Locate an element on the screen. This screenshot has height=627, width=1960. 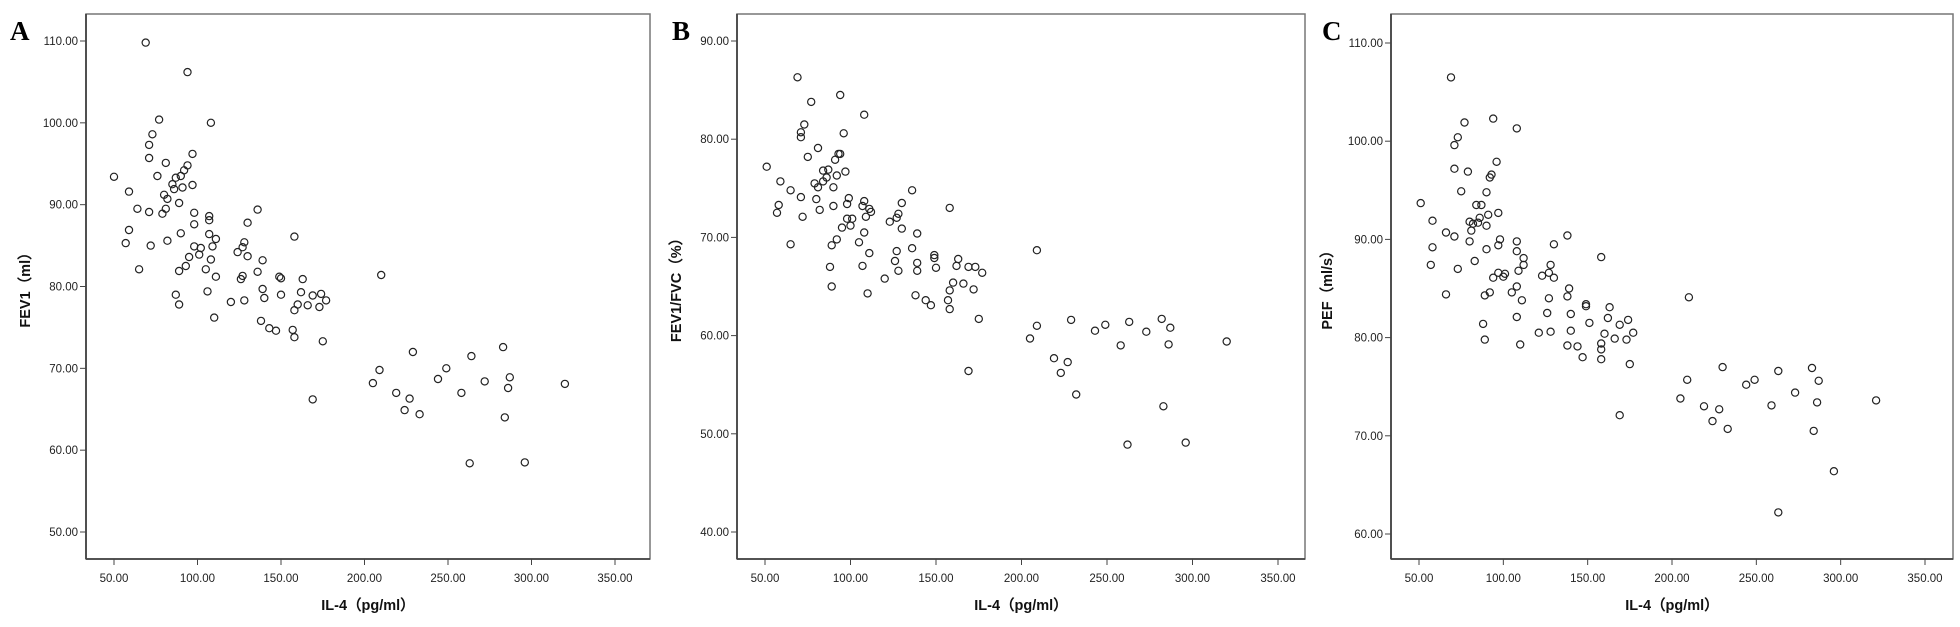
x-axis-title: IL-4（pg/ml） is located at coordinates (367, 605).